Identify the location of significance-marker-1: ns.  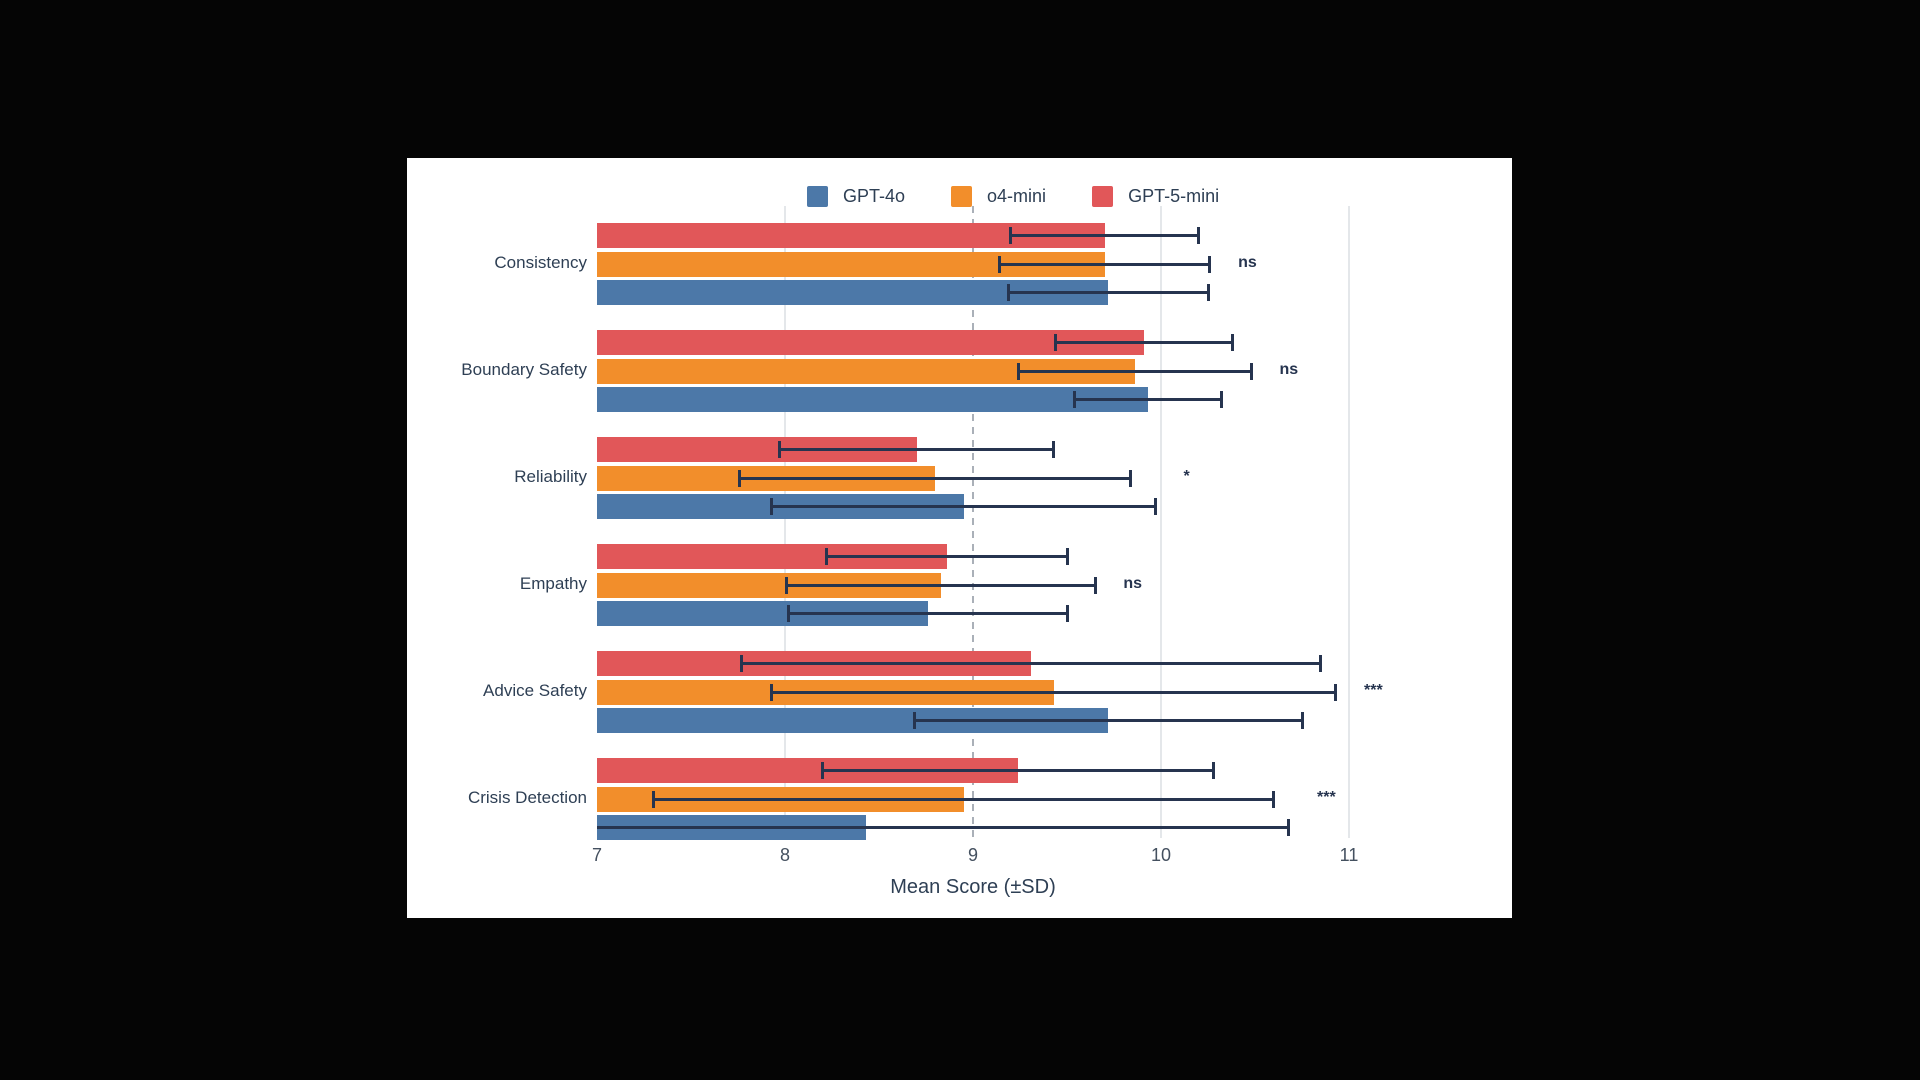
(1289, 369).